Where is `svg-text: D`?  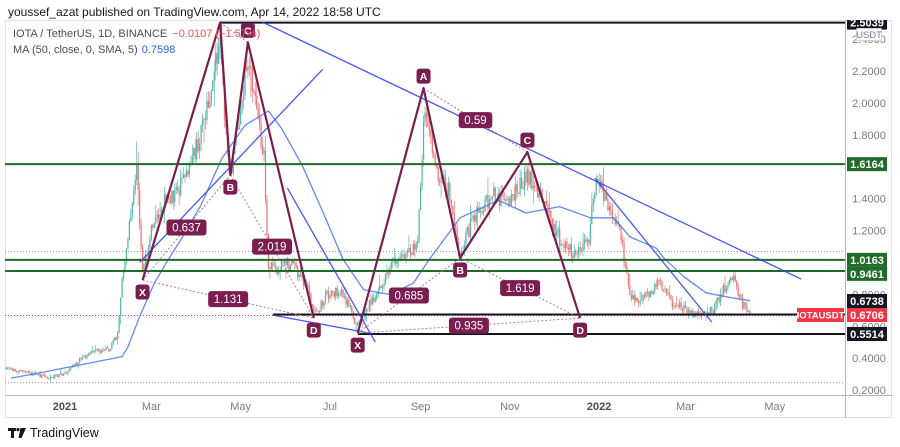 svg-text: D is located at coordinates (314, 331).